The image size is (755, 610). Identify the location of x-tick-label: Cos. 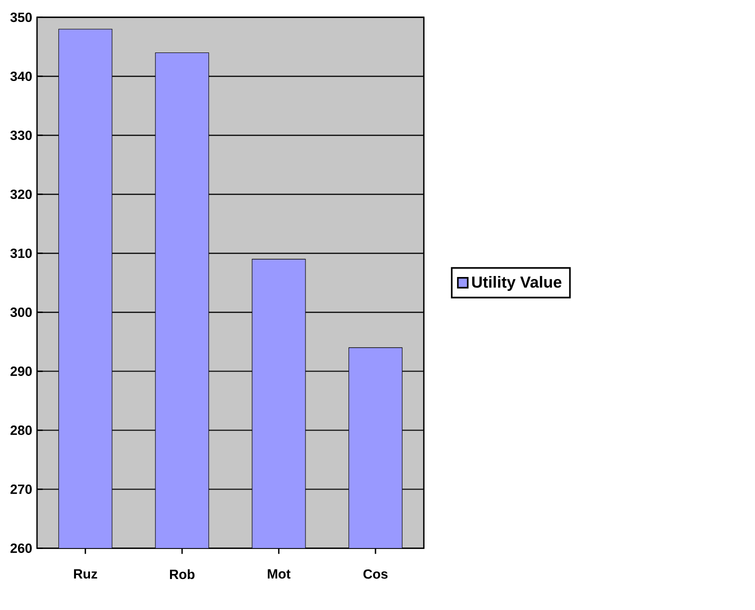
(375, 574).